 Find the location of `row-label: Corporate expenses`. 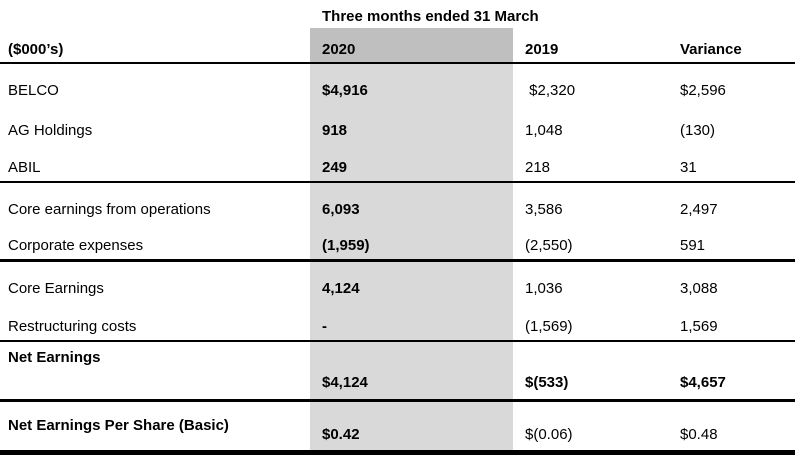

row-label: Corporate expenses is located at coordinates (76, 245).